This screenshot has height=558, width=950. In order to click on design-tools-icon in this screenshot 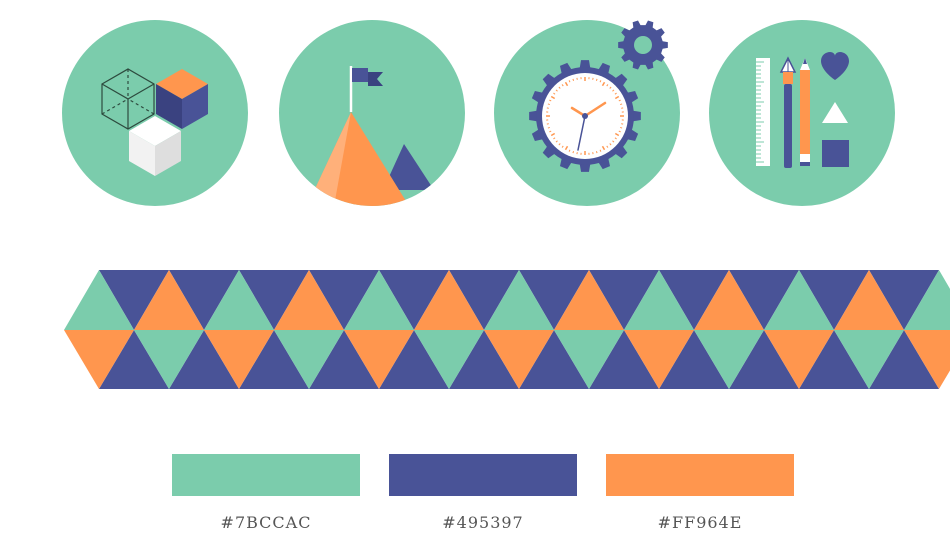, I will do `click(802, 113)`.